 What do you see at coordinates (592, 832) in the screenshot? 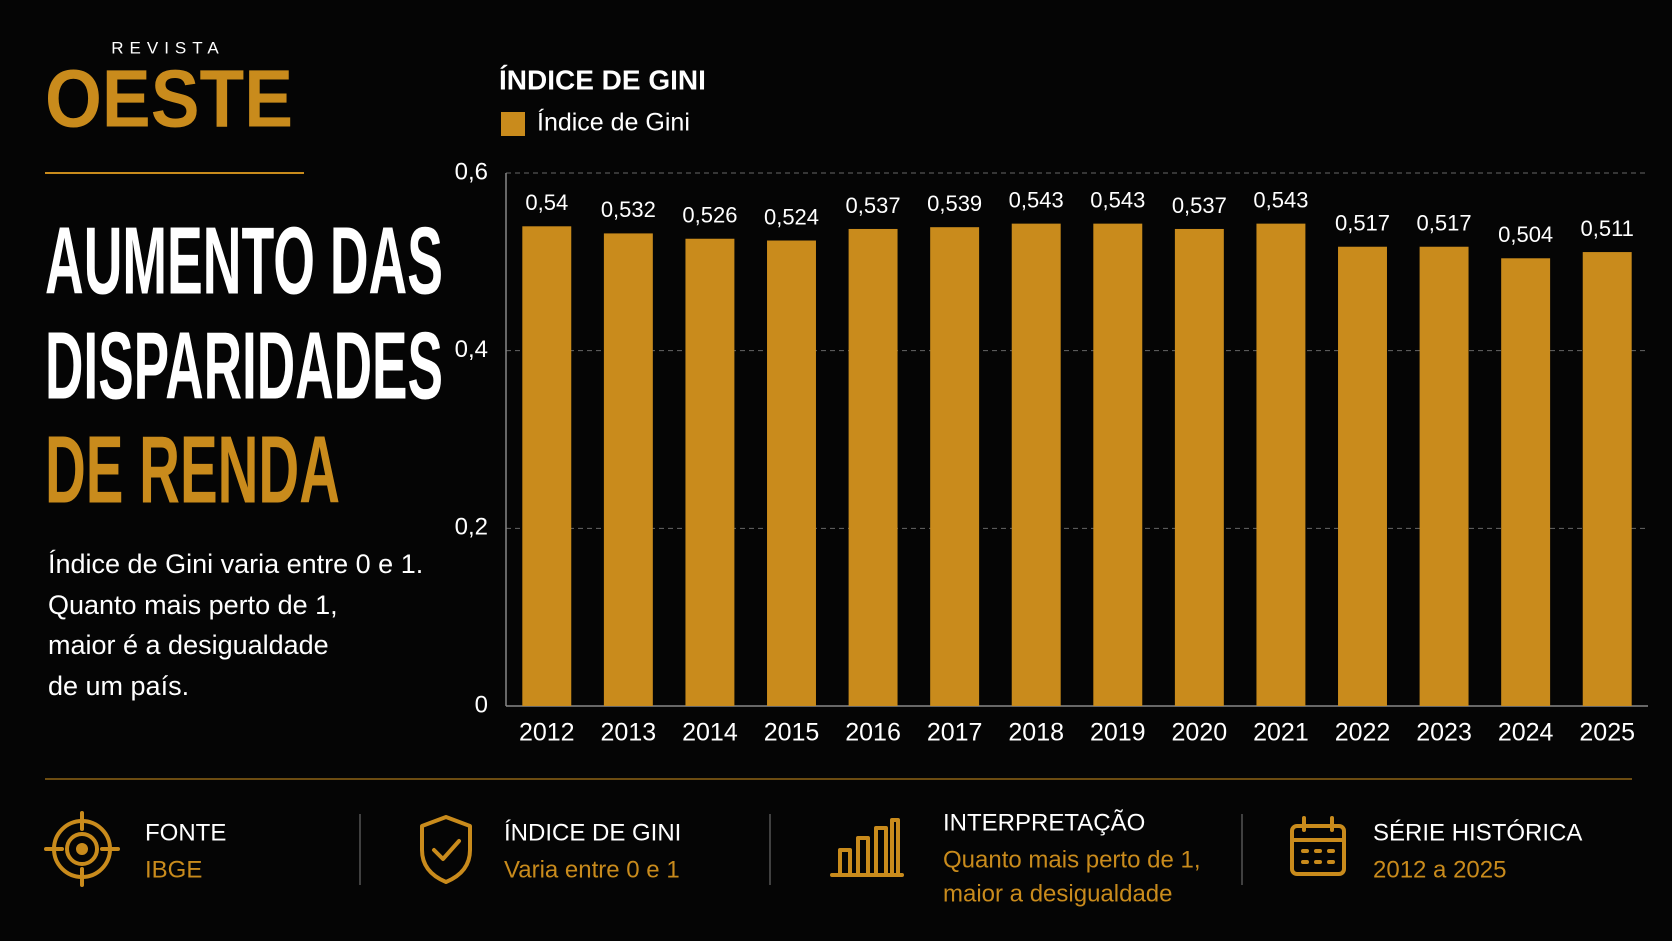
I see `footer-title: ÍNDICE DE GINI` at bounding box center [592, 832].